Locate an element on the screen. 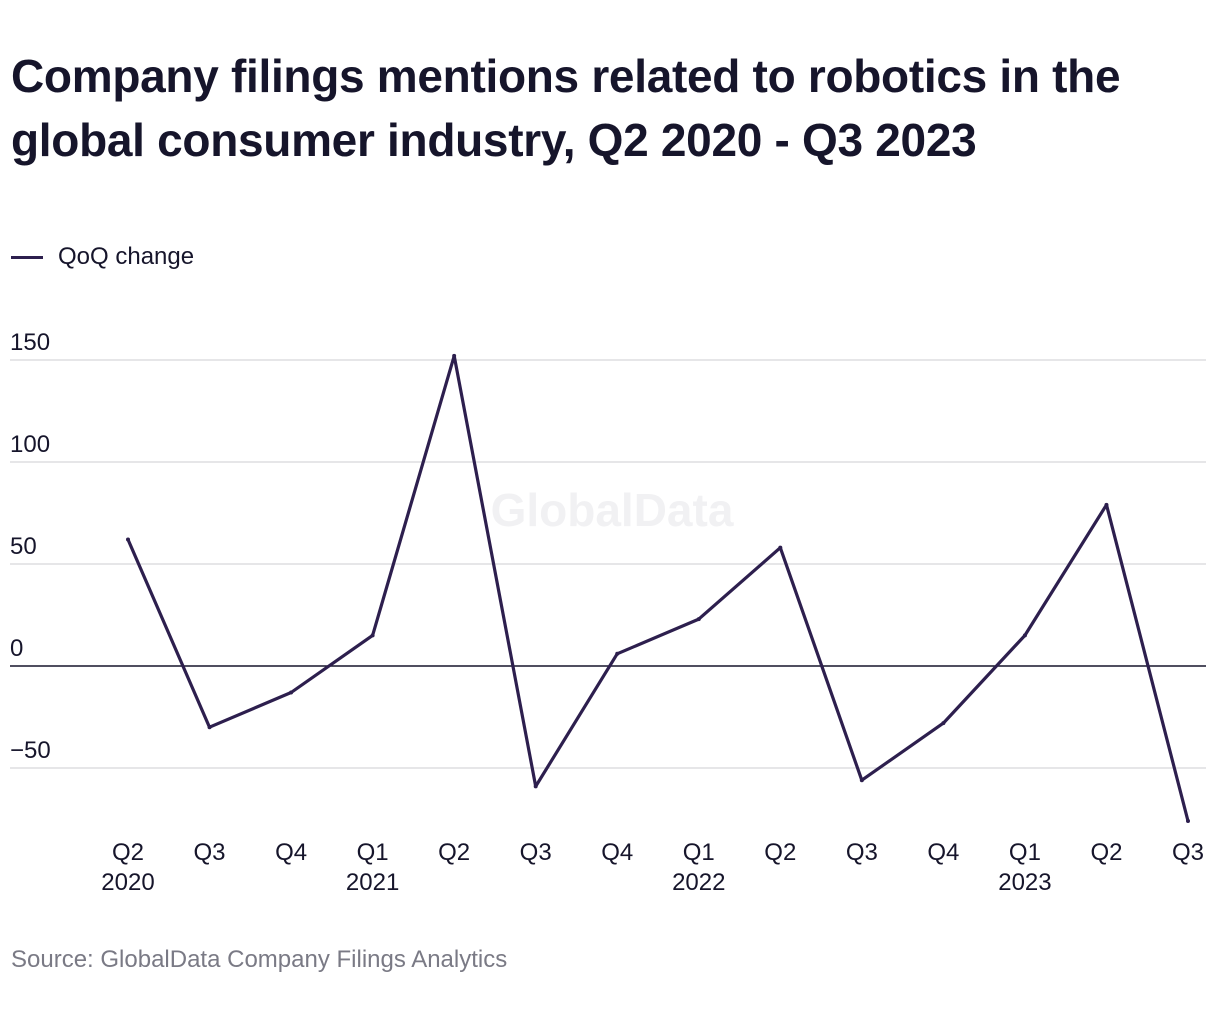 The height and width of the screenshot is (1020, 1220). y-axis-ticks: −50 0 50 100 150 is located at coordinates (30, 546).